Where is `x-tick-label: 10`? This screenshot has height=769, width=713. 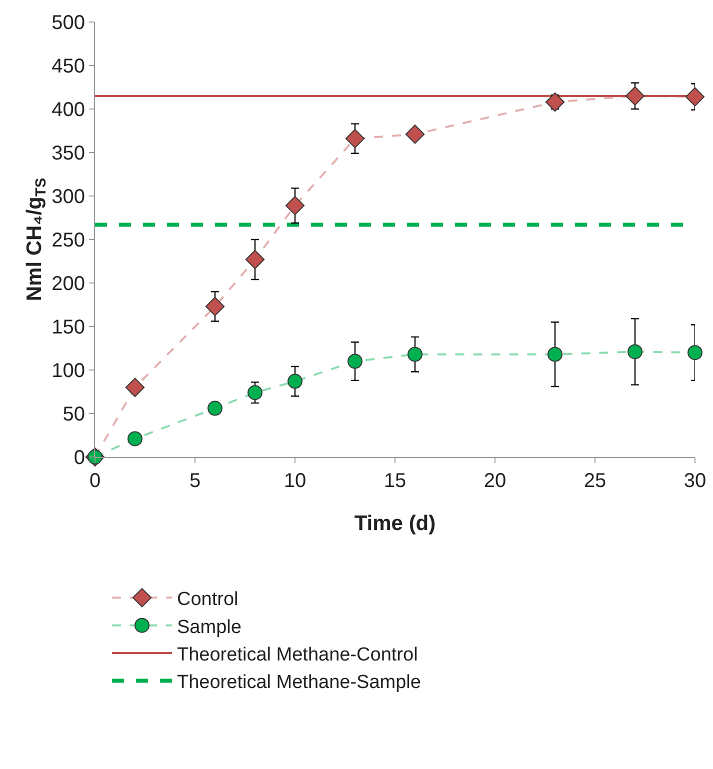
x-tick-label: 10 is located at coordinates (295, 481).